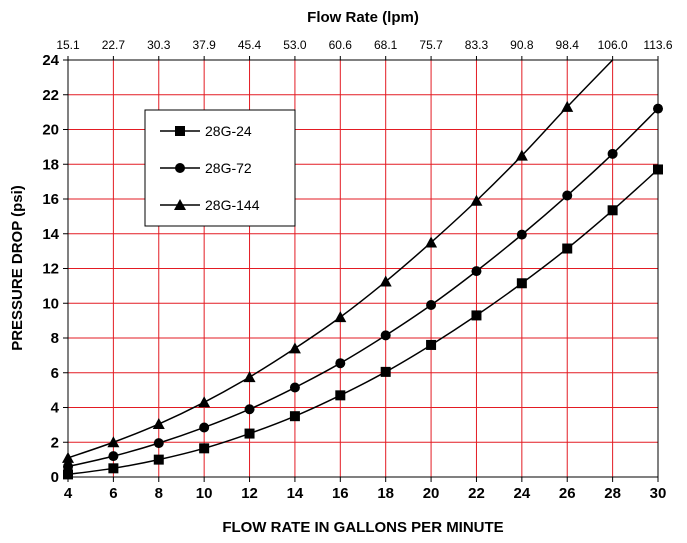  Describe the element at coordinates (68, 493) in the screenshot. I see `x-tick-label: 4` at that location.